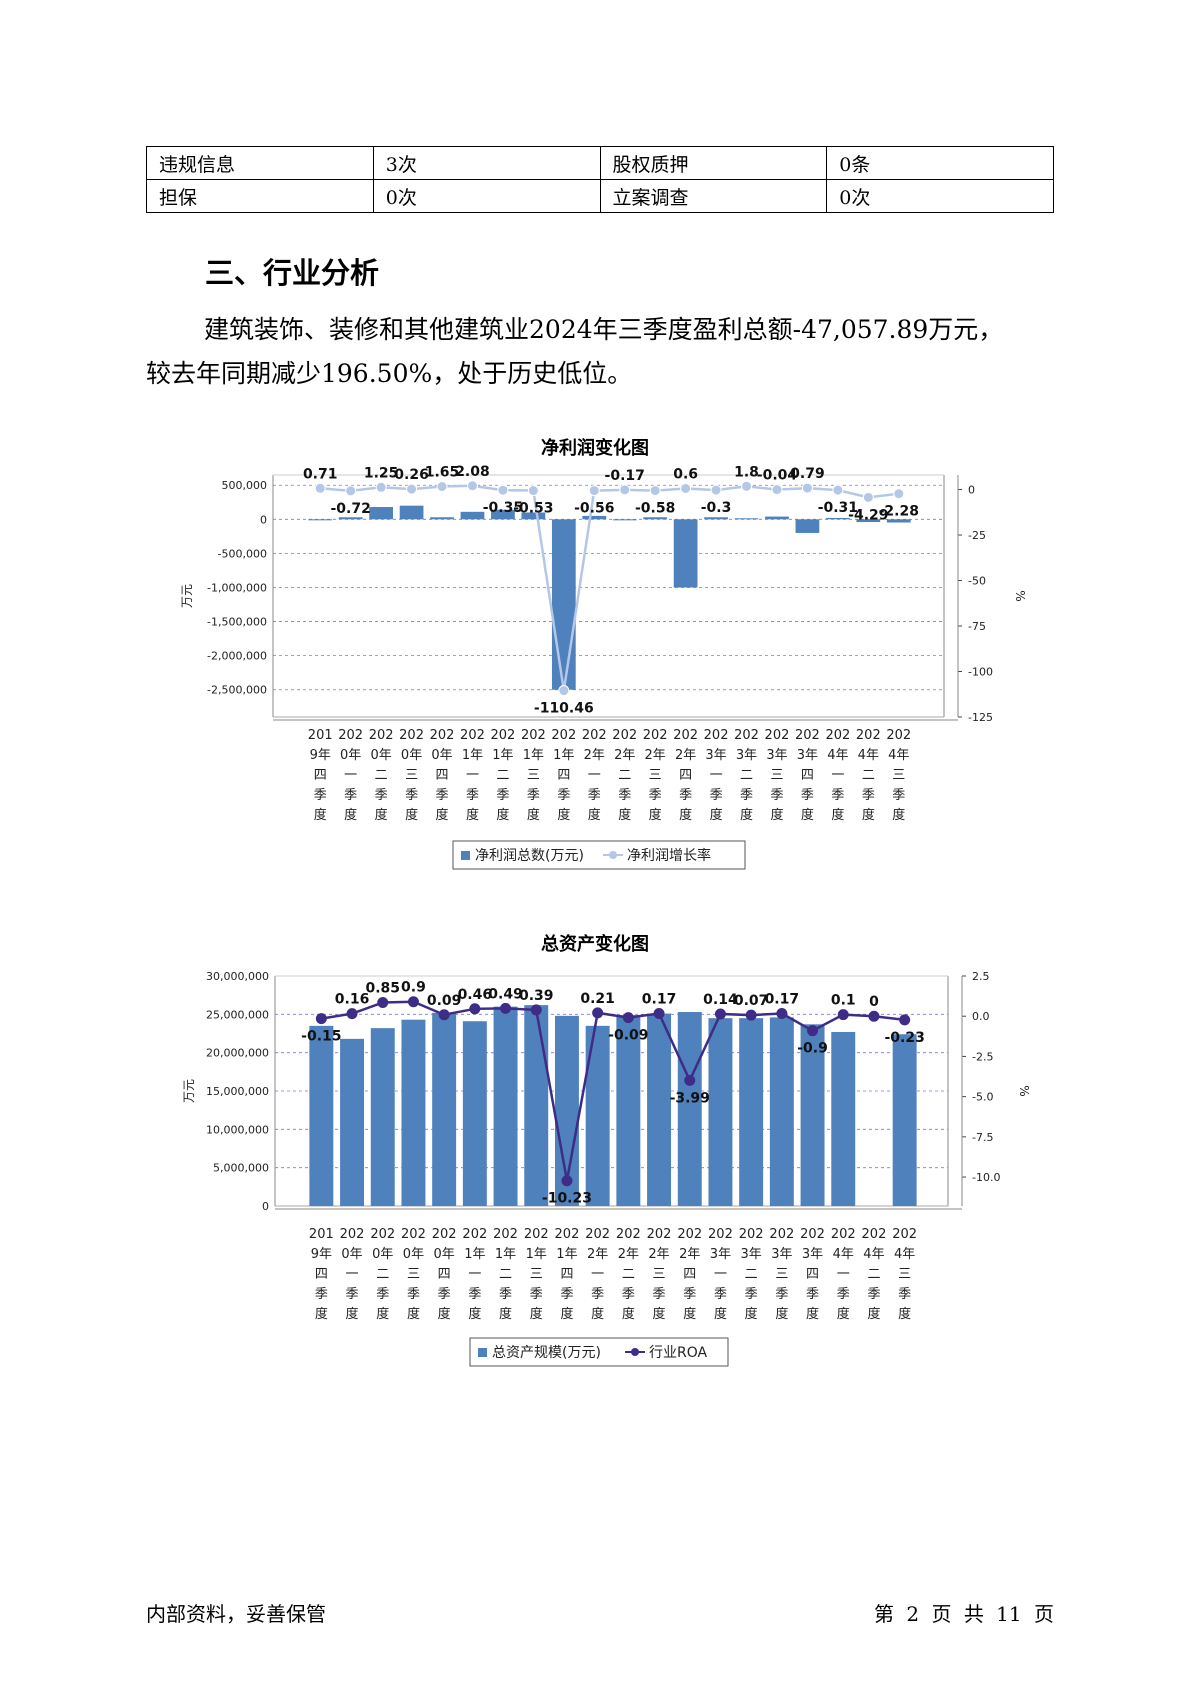  Describe the element at coordinates (628, 1274) in the screenshot. I see `x-tick-label: 202 2年二季度` at that location.